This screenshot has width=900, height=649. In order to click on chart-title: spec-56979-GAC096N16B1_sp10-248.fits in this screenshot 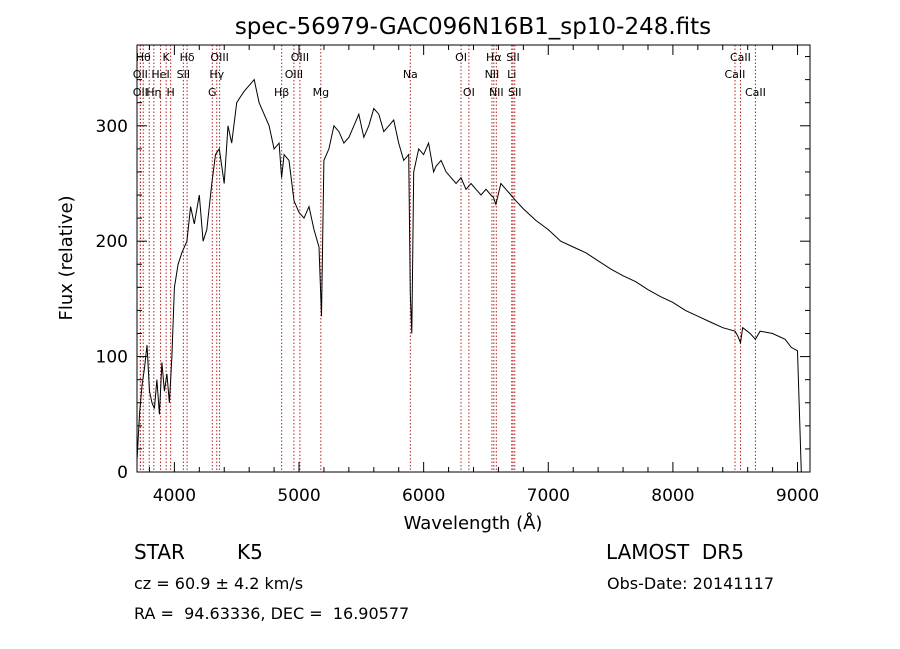, I will do `click(473, 27)`.